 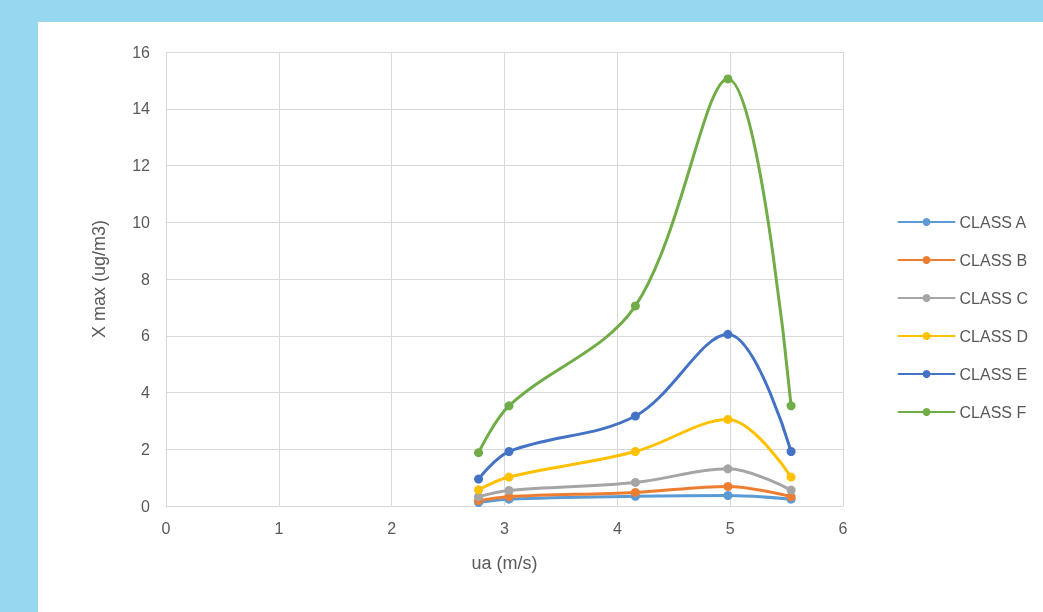 I want to click on x-tick-label: 6, so click(x=843, y=528).